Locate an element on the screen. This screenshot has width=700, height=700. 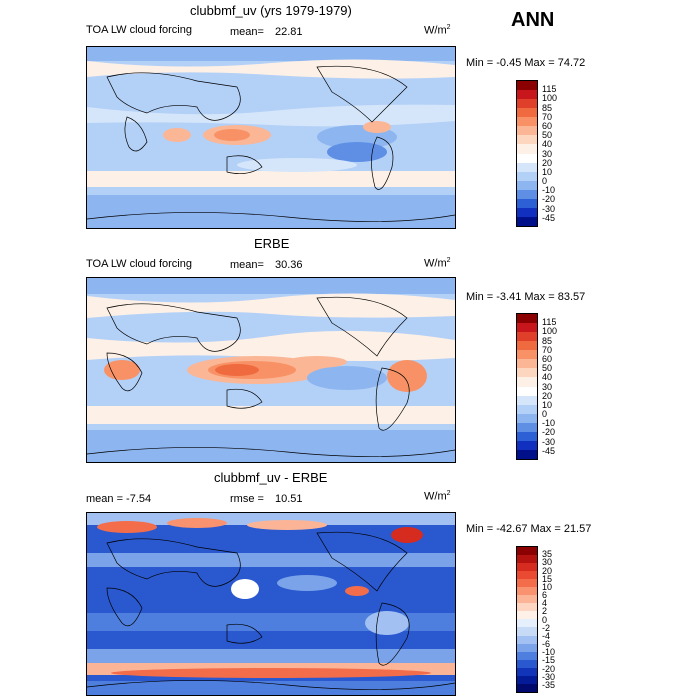
panel-1-minmax: Min = -0.45 Max = 74.72 is located at coordinates (526, 63).